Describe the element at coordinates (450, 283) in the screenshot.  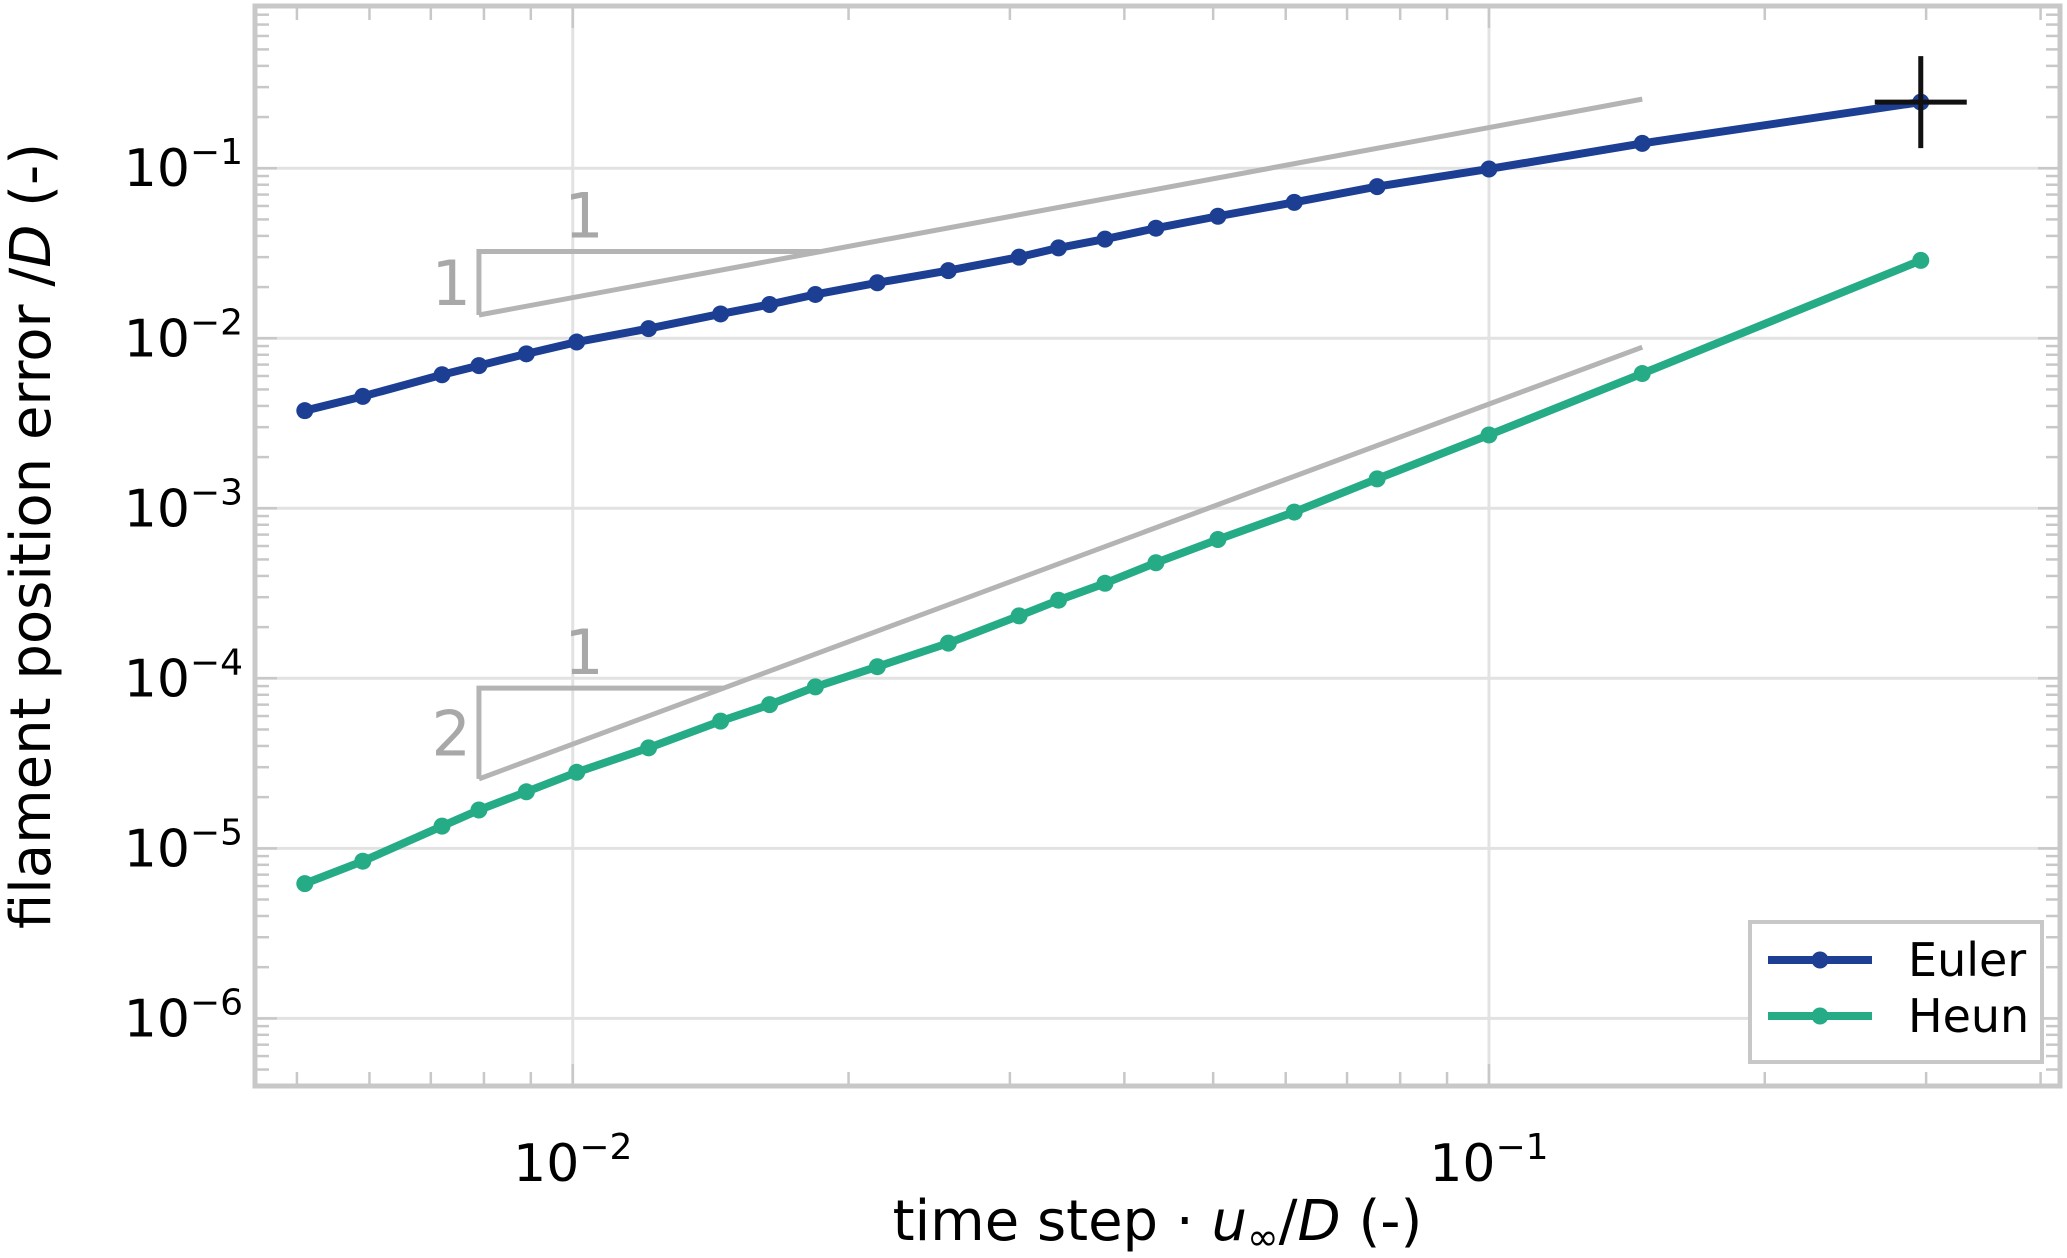
I see `slope-rise-label: 1` at that location.